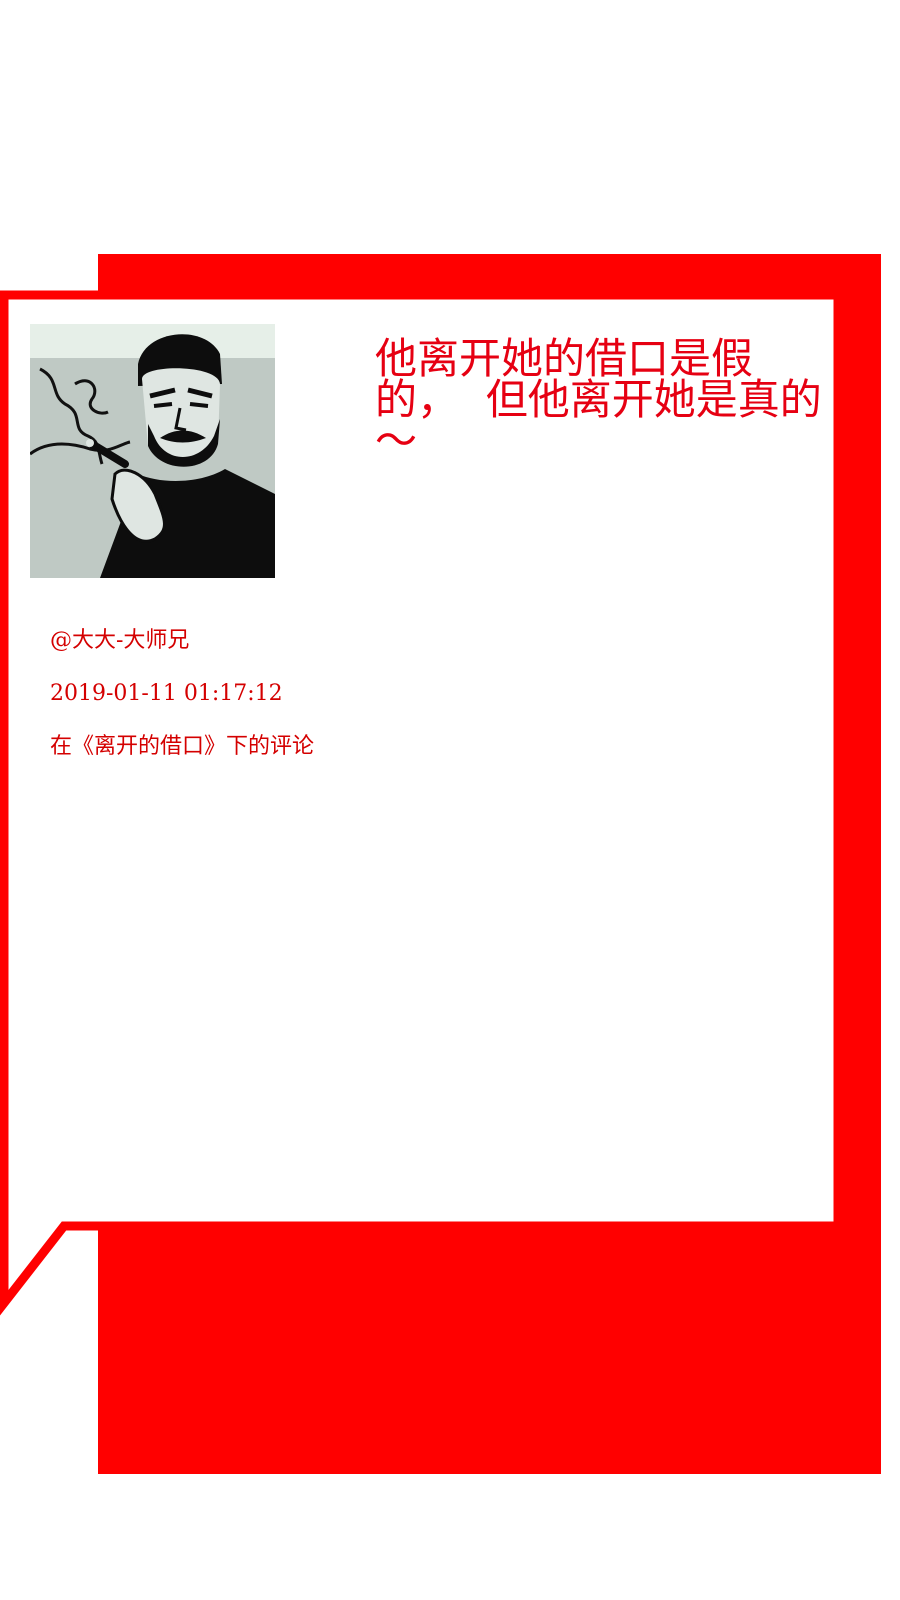  Describe the element at coordinates (166, 693) in the screenshot. I see `comment-timestamp: 2019-01-11 01:17:12` at that location.